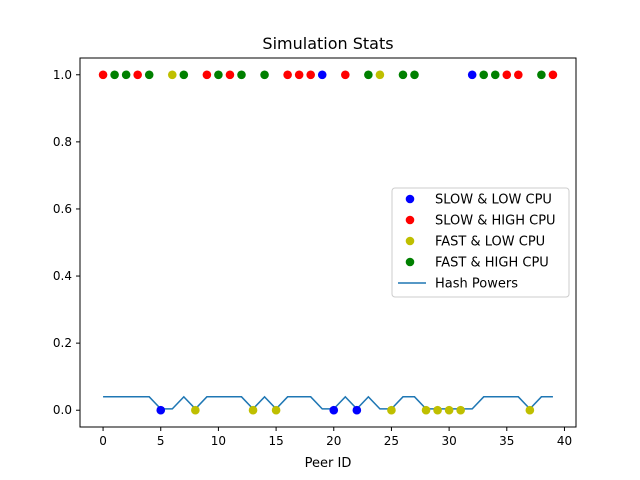 This screenshot has height=480, width=640. I want to click on slow-and-low-cpu-legend-label: SLOW & LOW CPU, so click(493, 200).